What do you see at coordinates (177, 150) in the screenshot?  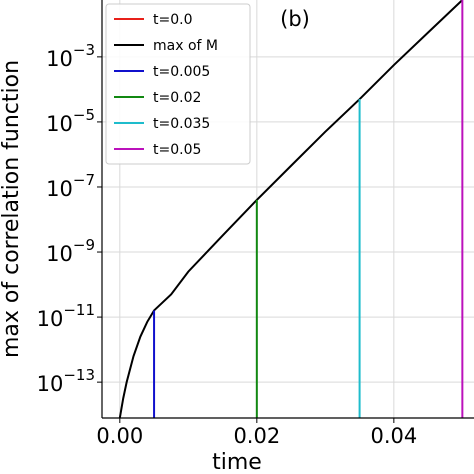 I see `legend-label: t=0.05` at bounding box center [177, 150].